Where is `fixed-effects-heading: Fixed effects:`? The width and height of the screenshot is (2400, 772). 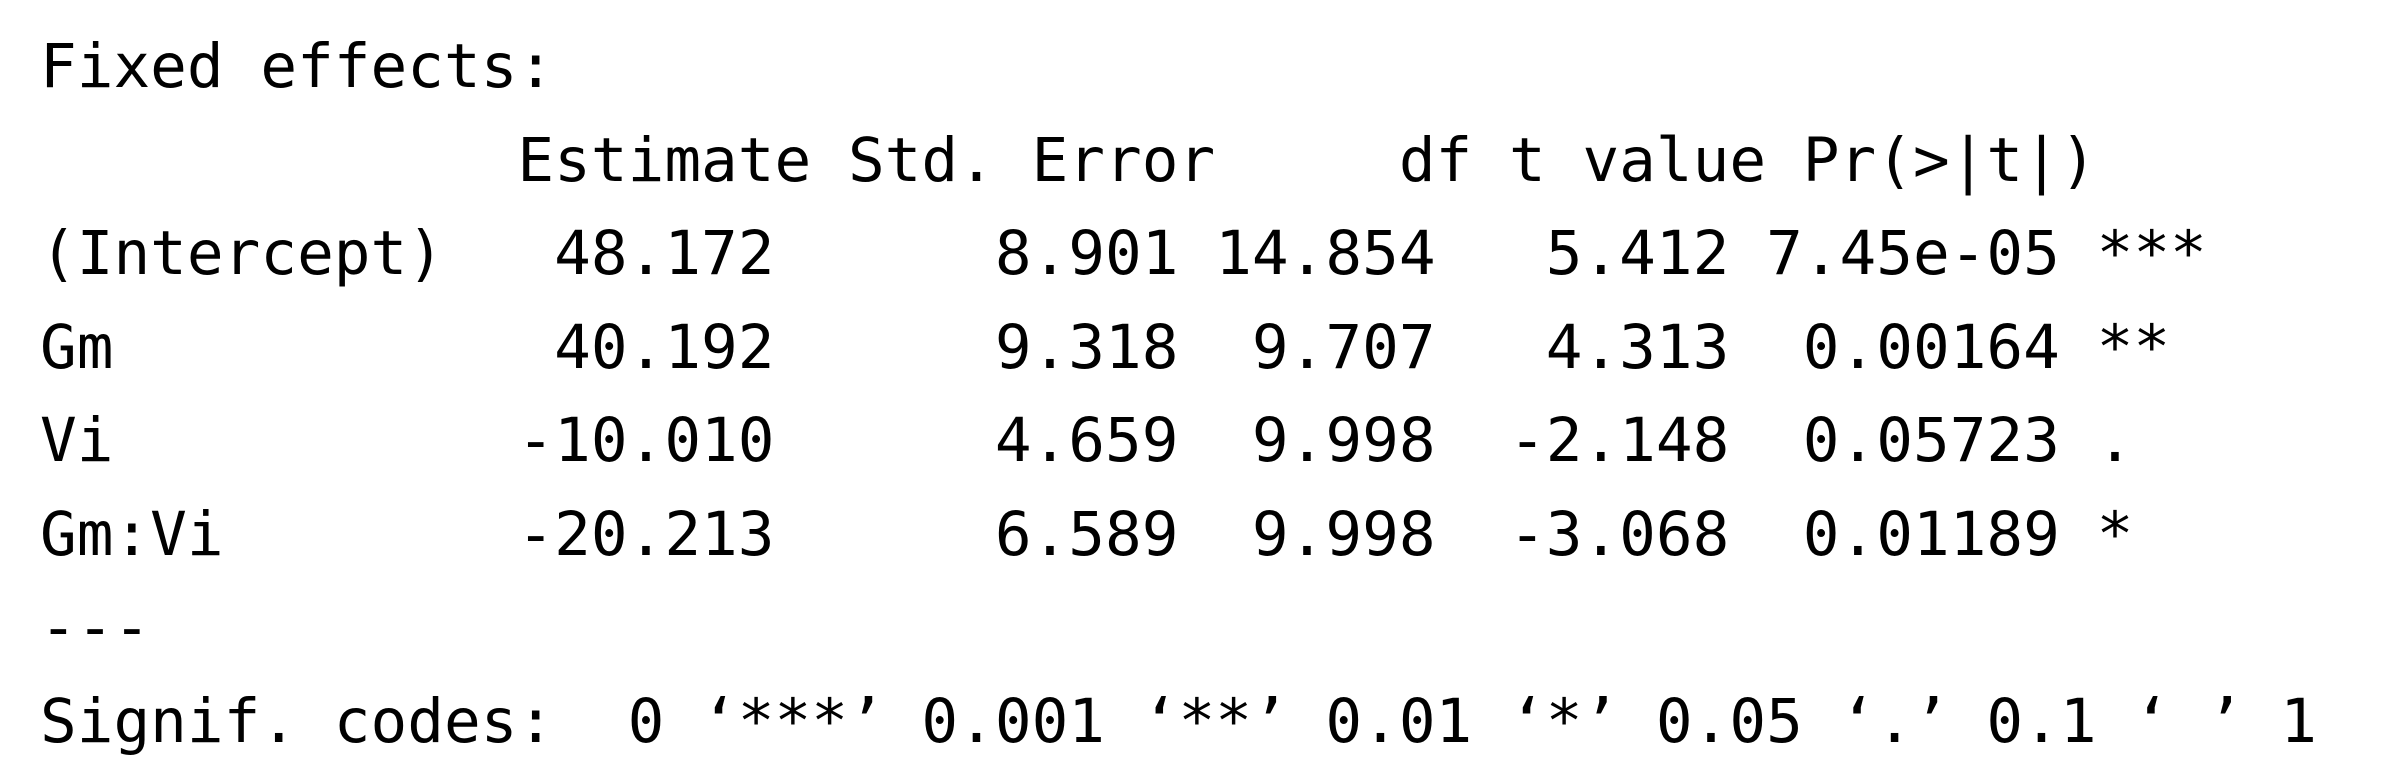
fixed-effects-heading: Fixed effects: is located at coordinates (297, 66).